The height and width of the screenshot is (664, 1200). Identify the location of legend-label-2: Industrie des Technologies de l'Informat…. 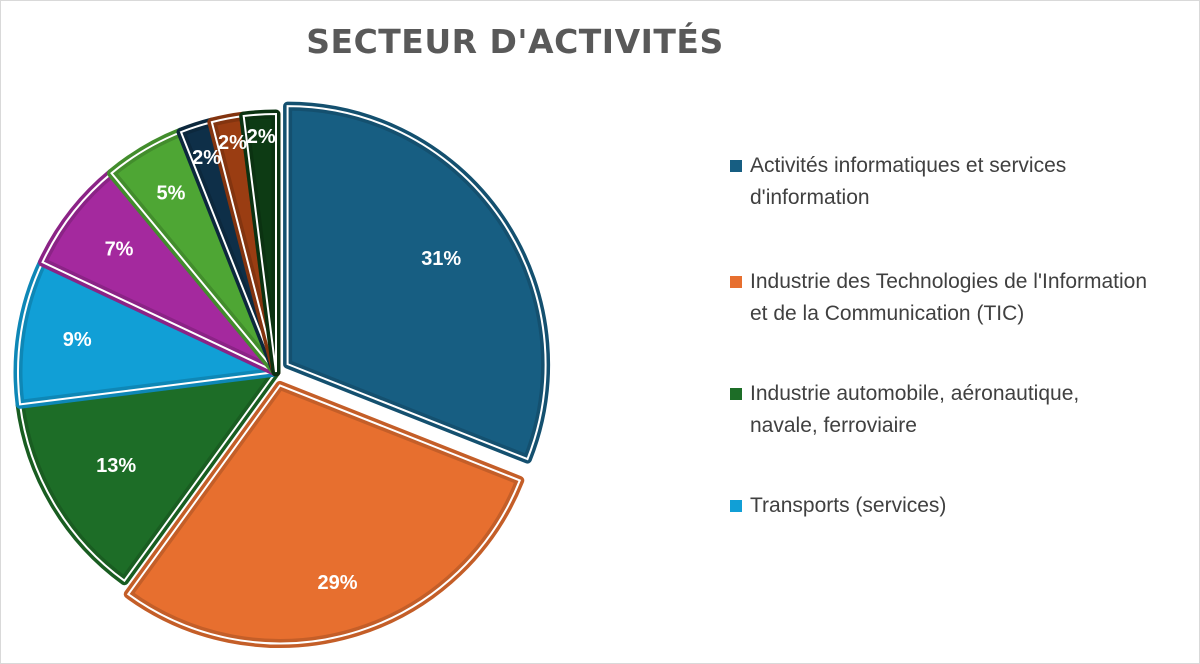
(949, 297).